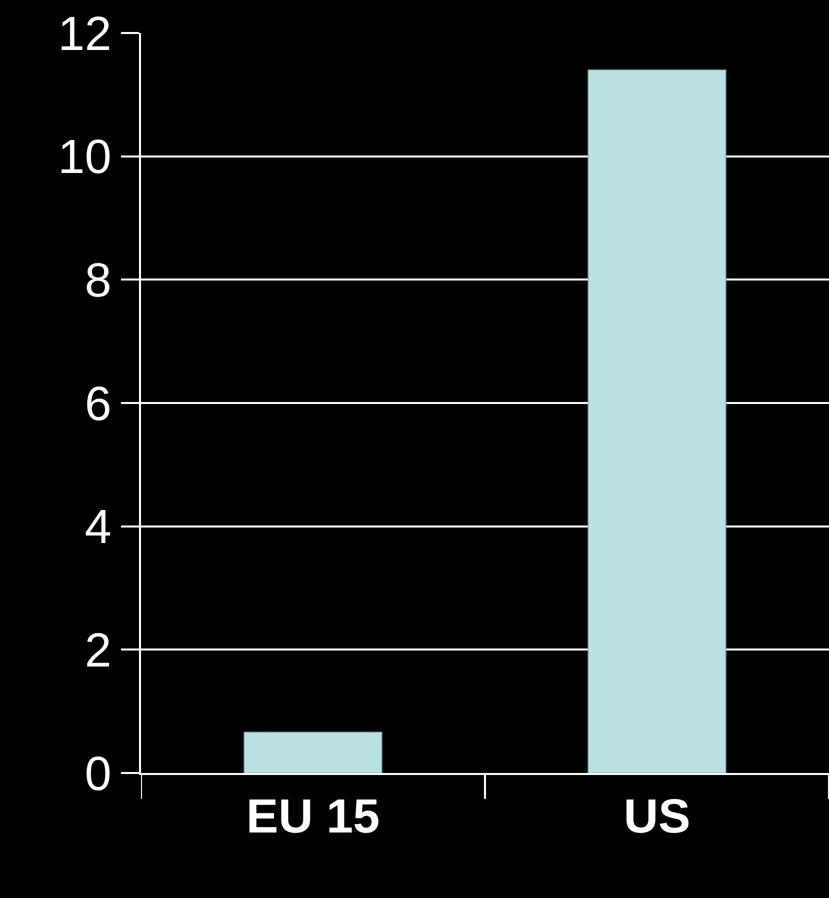 The height and width of the screenshot is (898, 829). What do you see at coordinates (85, 34) in the screenshot?
I see `y-tick-label: 12` at bounding box center [85, 34].